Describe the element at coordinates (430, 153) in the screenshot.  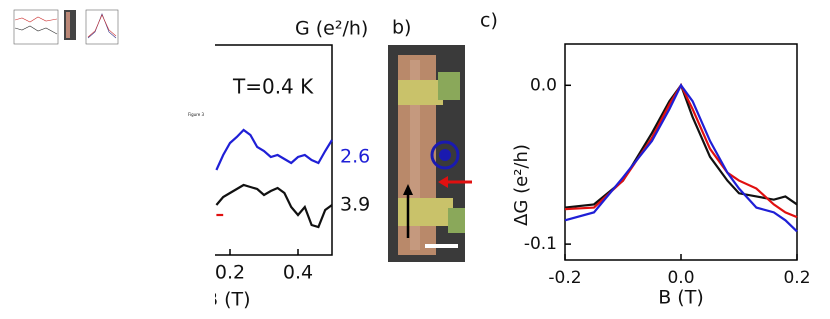
I see `device-image` at that location.